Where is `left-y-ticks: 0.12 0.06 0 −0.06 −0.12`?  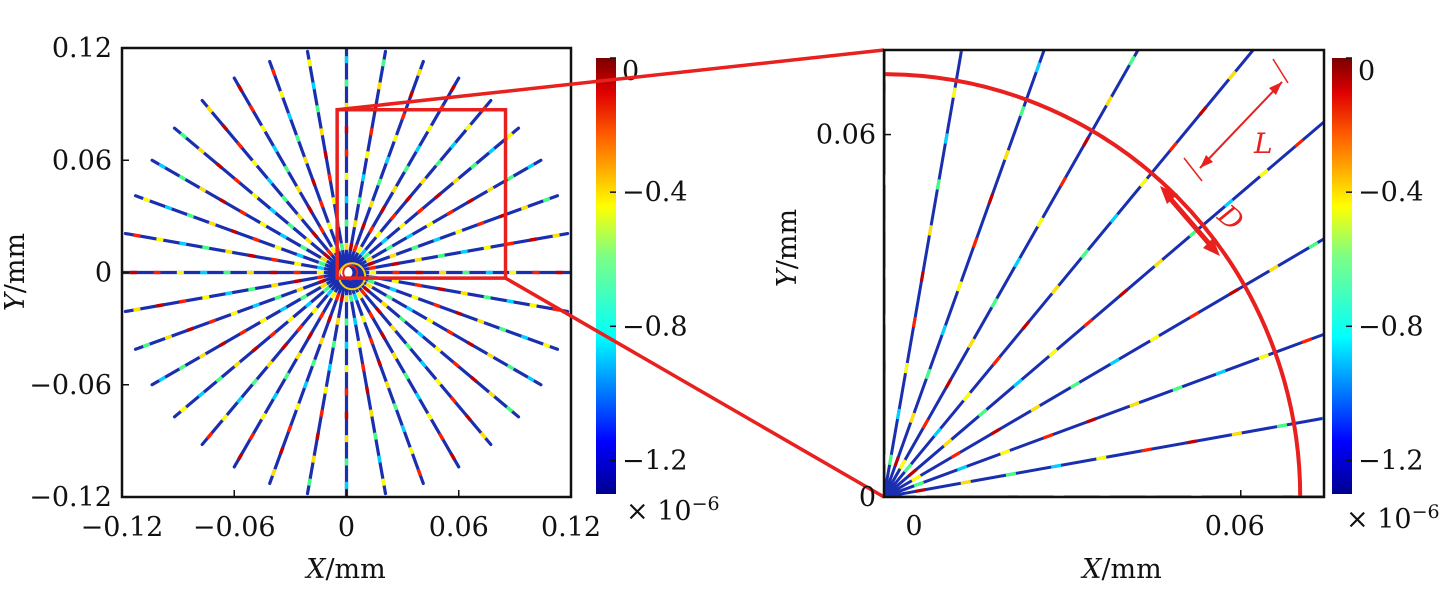 left-y-ticks: 0.12 0.06 0 −0.06 −0.12 is located at coordinates (79, 273).